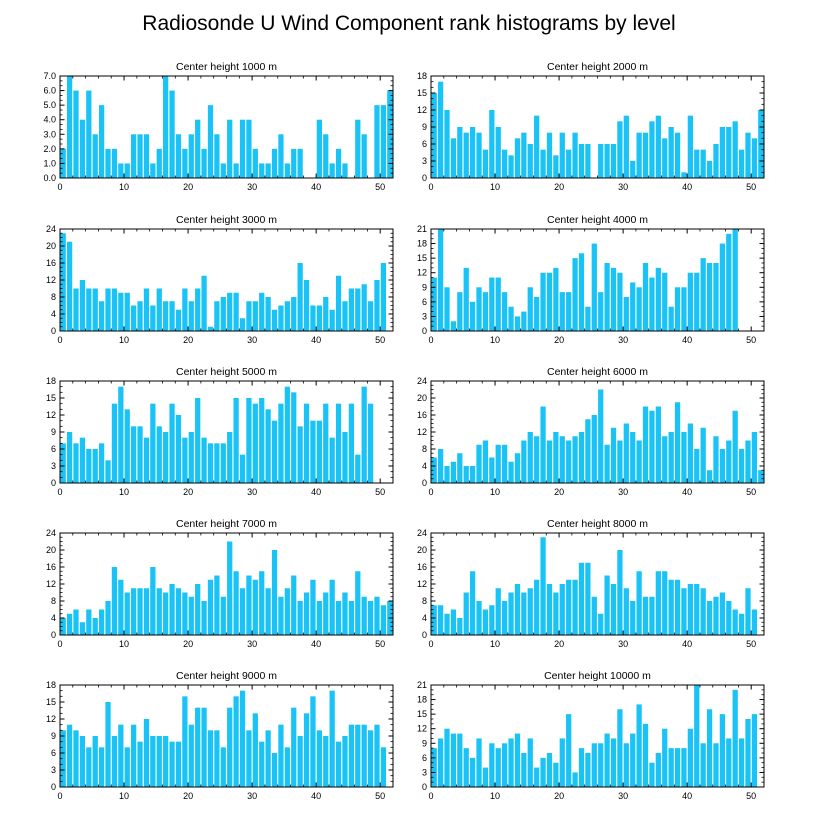 The width and height of the screenshot is (818, 824). Describe the element at coordinates (422, 533) in the screenshot. I see `y-tick-label: 24` at that location.